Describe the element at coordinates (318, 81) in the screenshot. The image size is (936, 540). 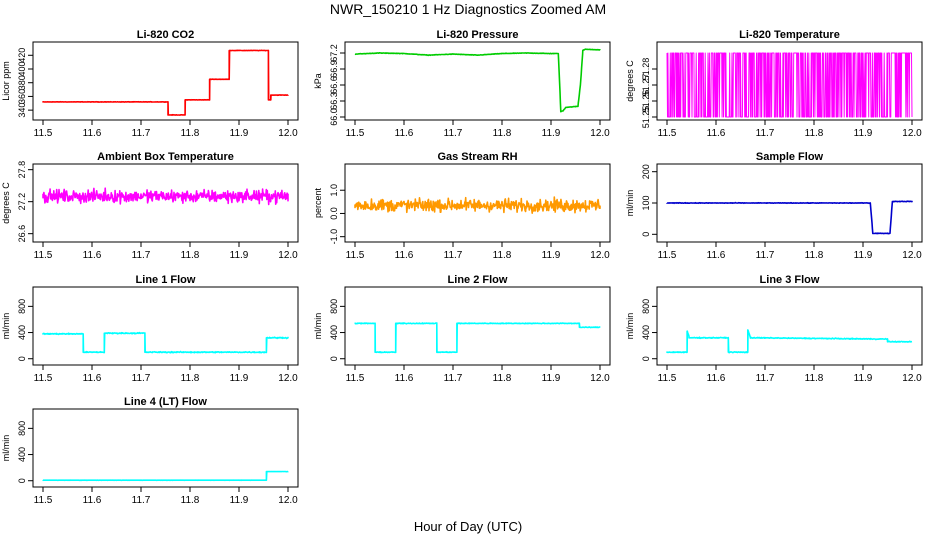
I see `panel-li-820-pressure-ylabel: kPa` at that location.